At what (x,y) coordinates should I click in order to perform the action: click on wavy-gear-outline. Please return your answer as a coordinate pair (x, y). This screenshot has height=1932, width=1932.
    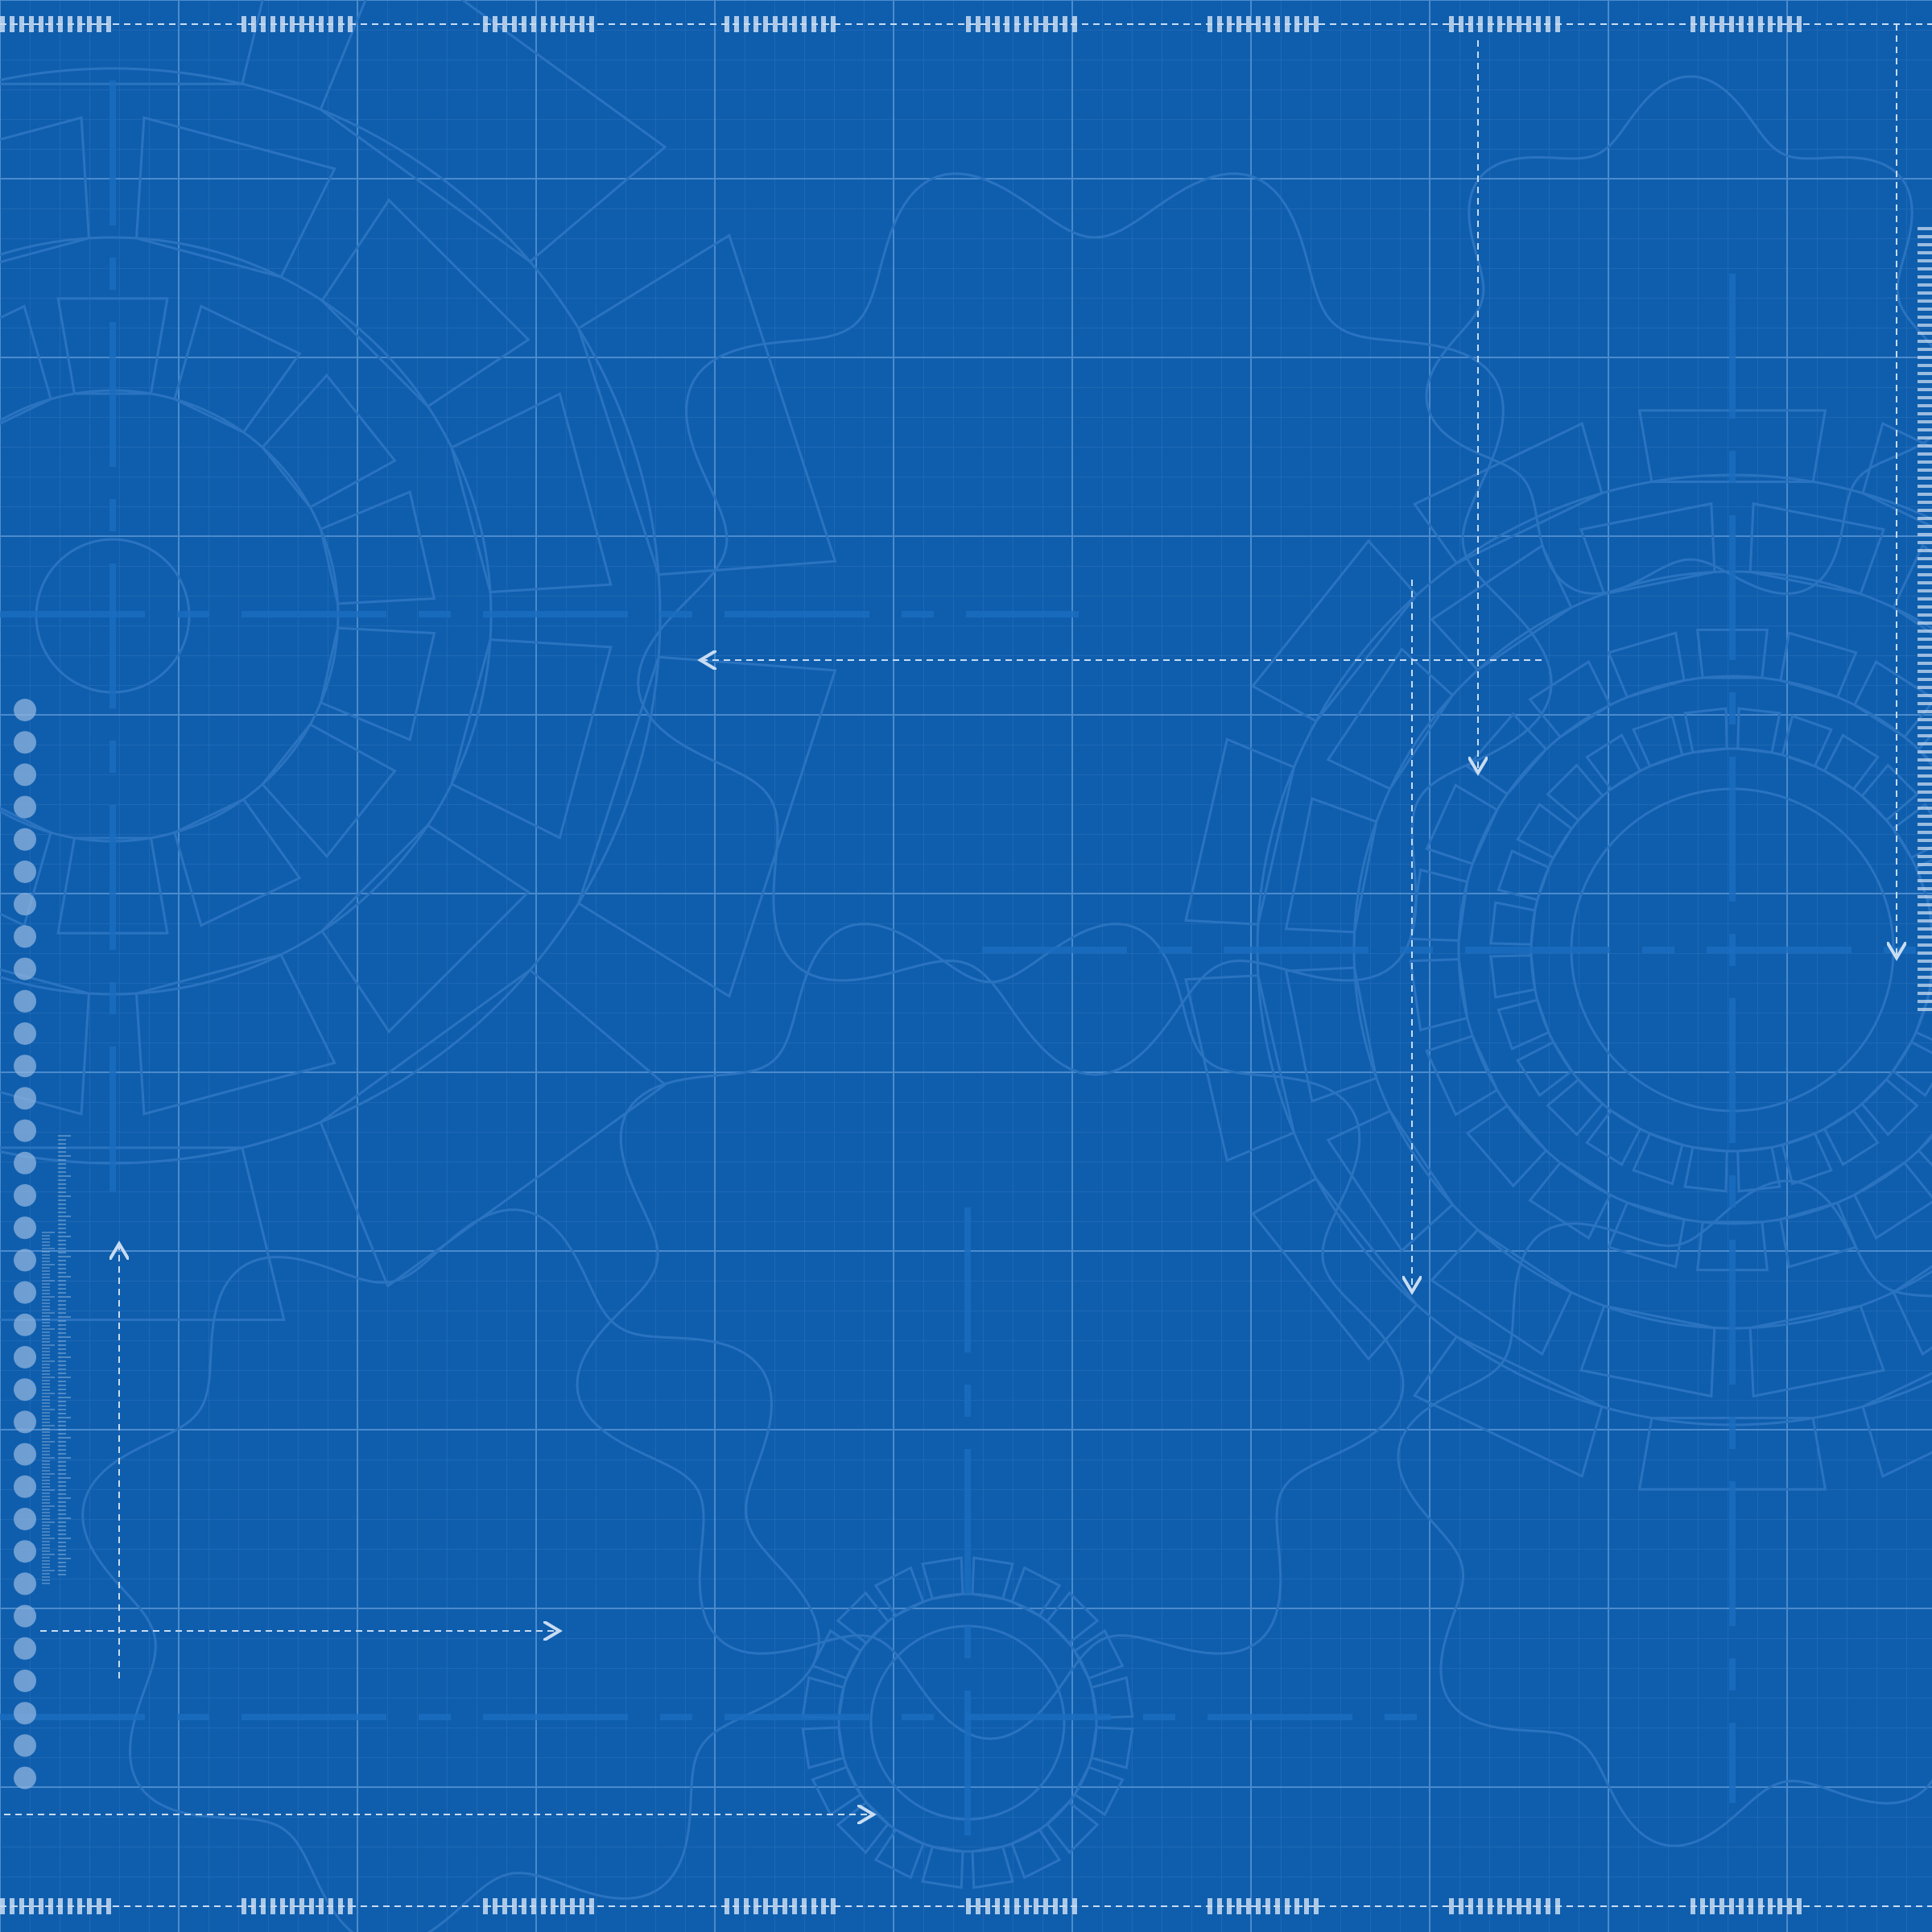
    Looking at the image, I should click on (1664, 1513).